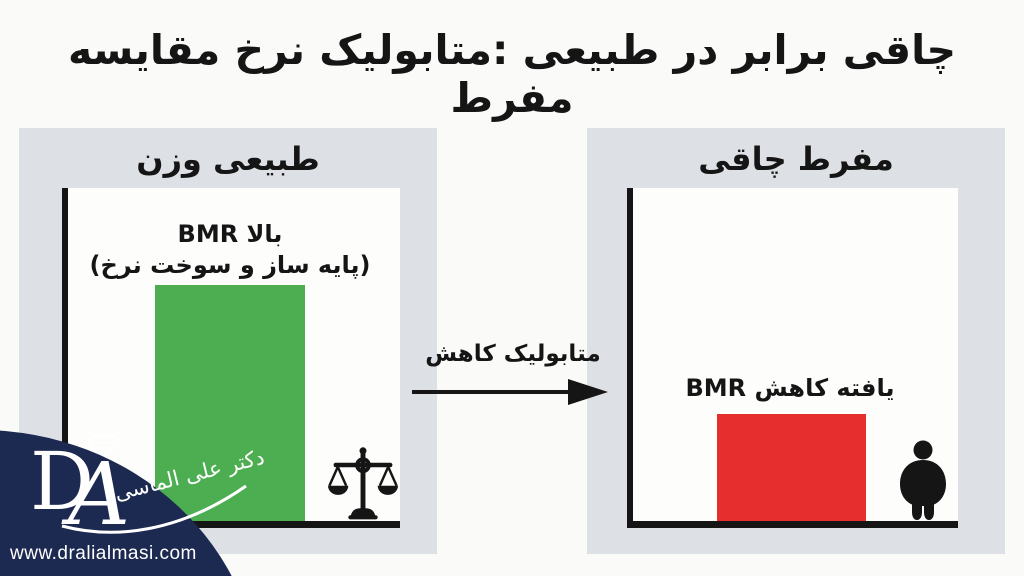 Image resolution: width=1024 pixels, height=576 pixels. Describe the element at coordinates (155, 503) in the screenshot. I see `logo-swoosh` at that location.